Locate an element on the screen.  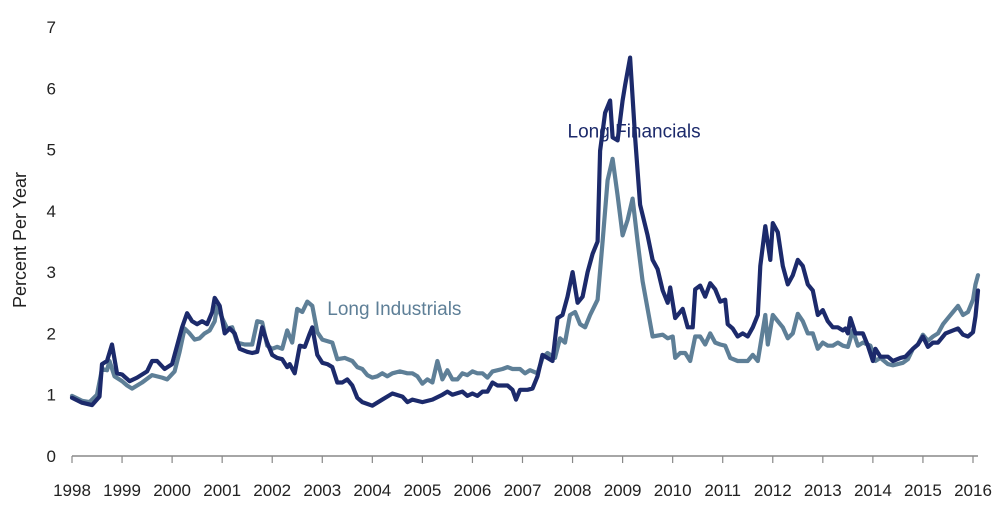
x-tick-label: 1999 is located at coordinates (122, 490).